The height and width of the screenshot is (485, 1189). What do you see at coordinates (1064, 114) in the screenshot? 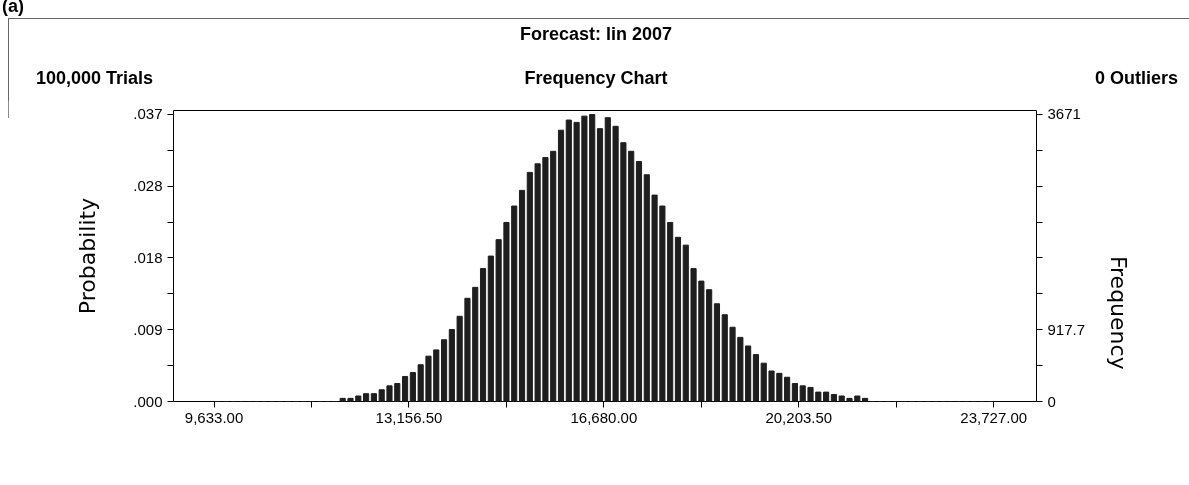
I see `y2-tick-label: 3671` at bounding box center [1064, 114].